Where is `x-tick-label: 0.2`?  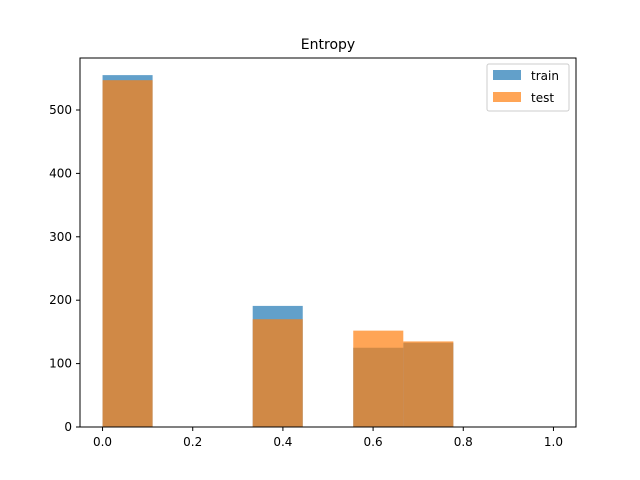
x-tick-label: 0.2 is located at coordinates (192, 442).